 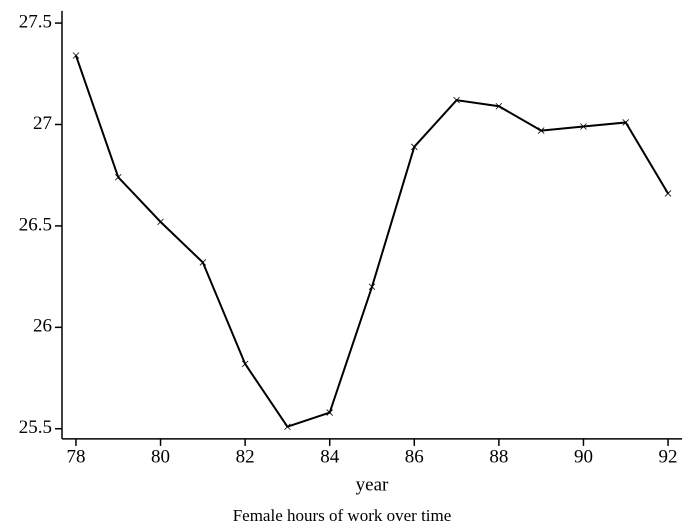 I want to click on x-tick-label: 80, so click(x=160, y=456).